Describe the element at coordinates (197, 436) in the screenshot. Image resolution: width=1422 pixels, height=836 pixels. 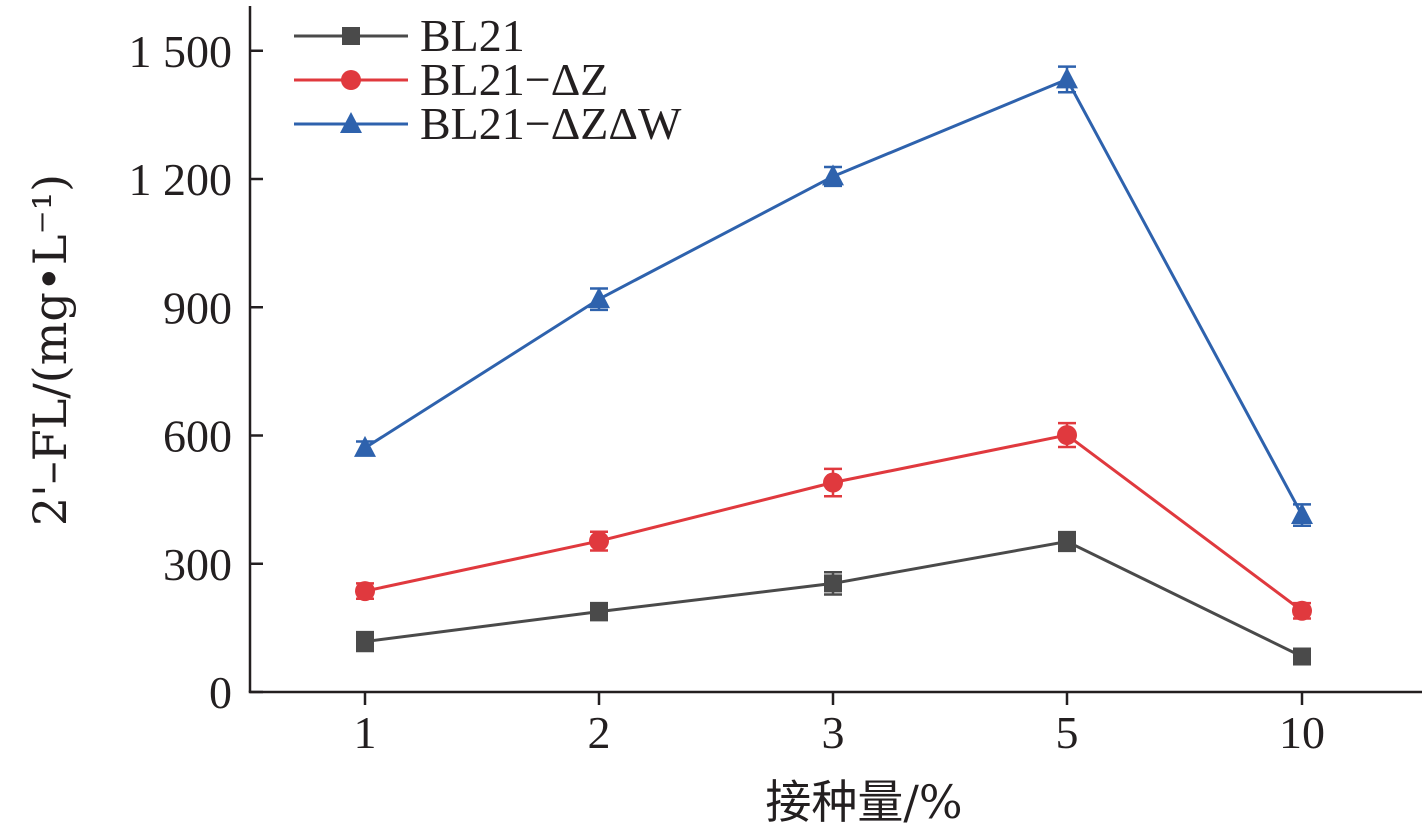
I see `y-tick-label: 600` at that location.